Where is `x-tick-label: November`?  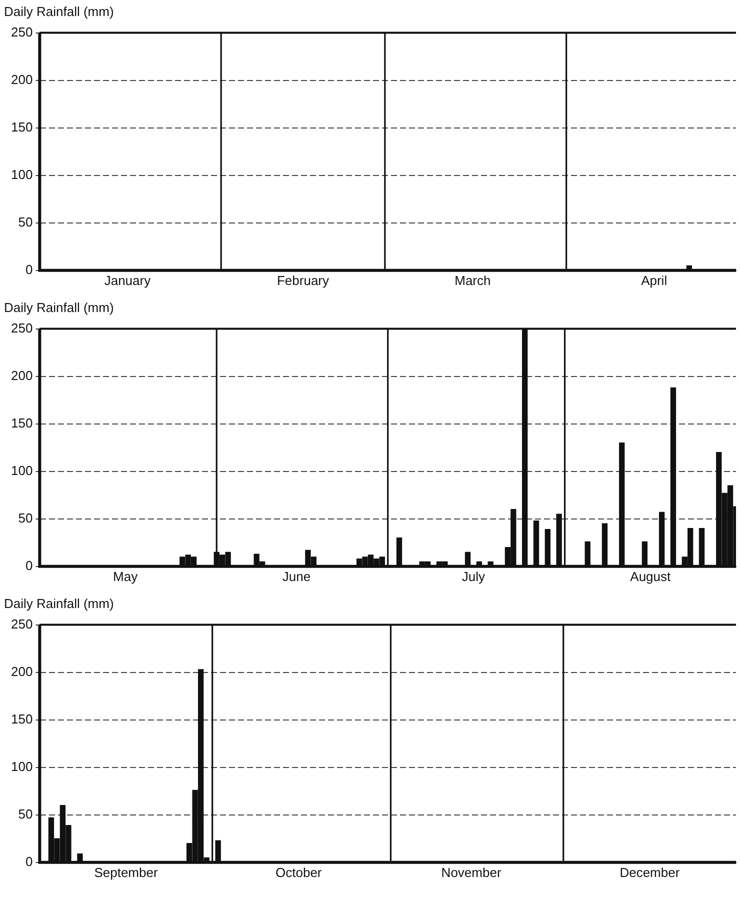 x-tick-label: November is located at coordinates (471, 872).